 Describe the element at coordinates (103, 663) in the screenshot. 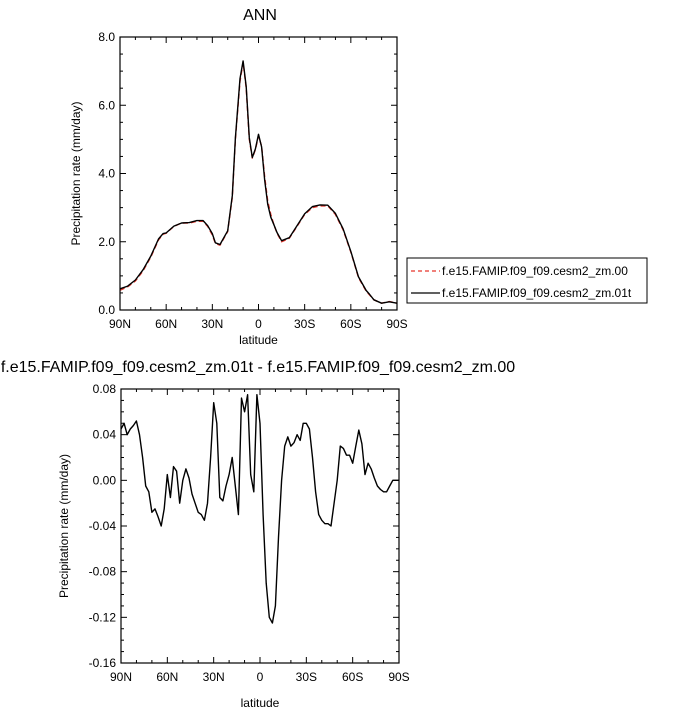

I see `bottom-y-tick-label: -0.16` at that location.